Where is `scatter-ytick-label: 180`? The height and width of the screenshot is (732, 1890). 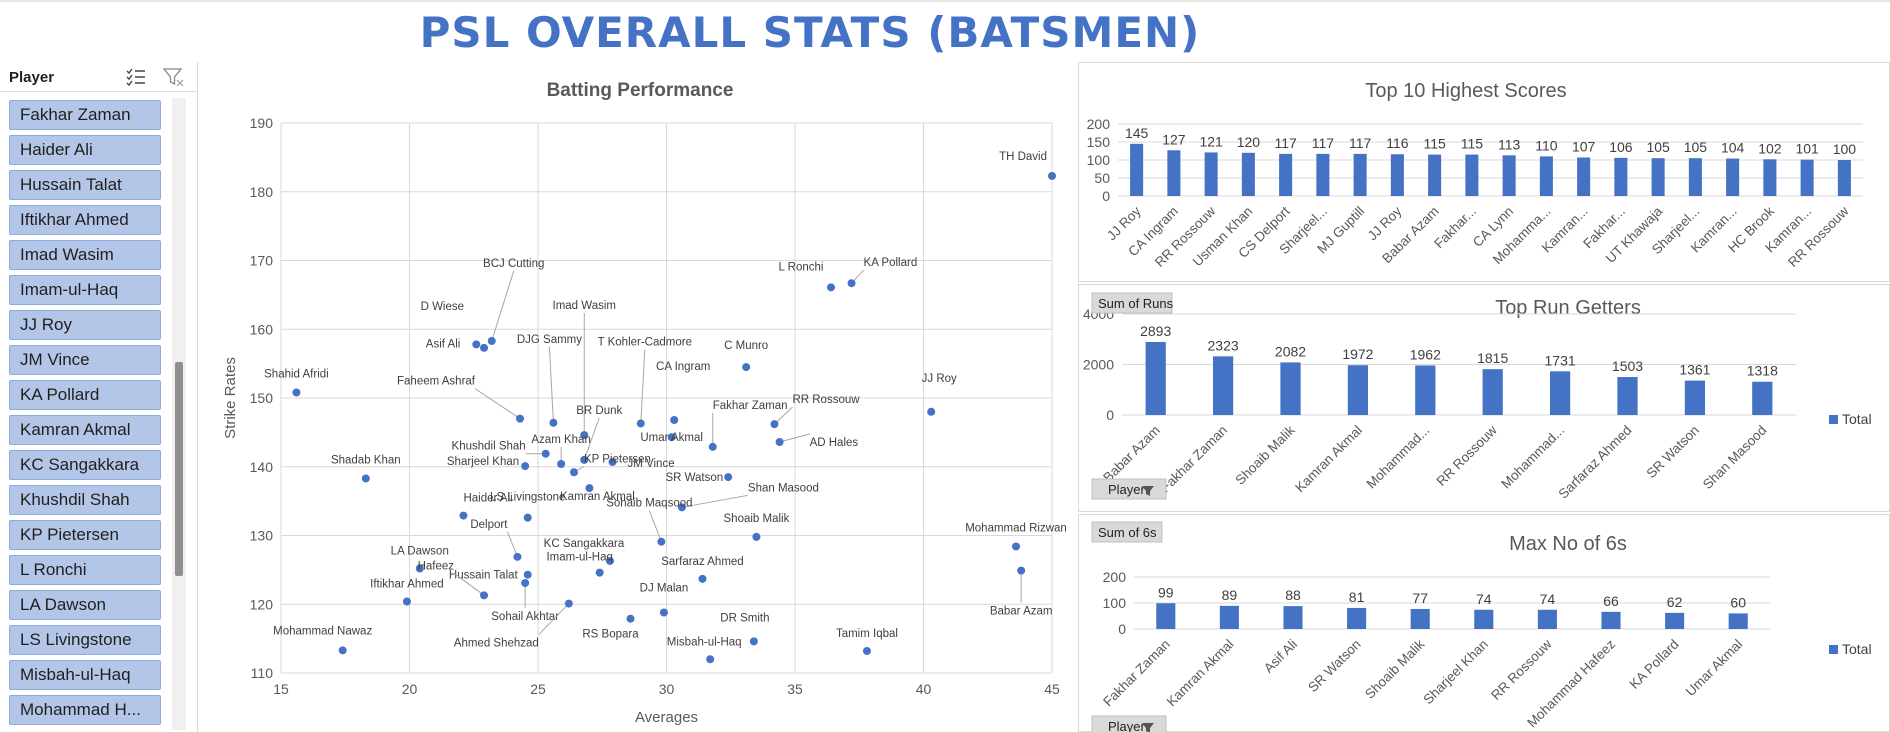 scatter-ytick-label: 180 is located at coordinates (262, 192).